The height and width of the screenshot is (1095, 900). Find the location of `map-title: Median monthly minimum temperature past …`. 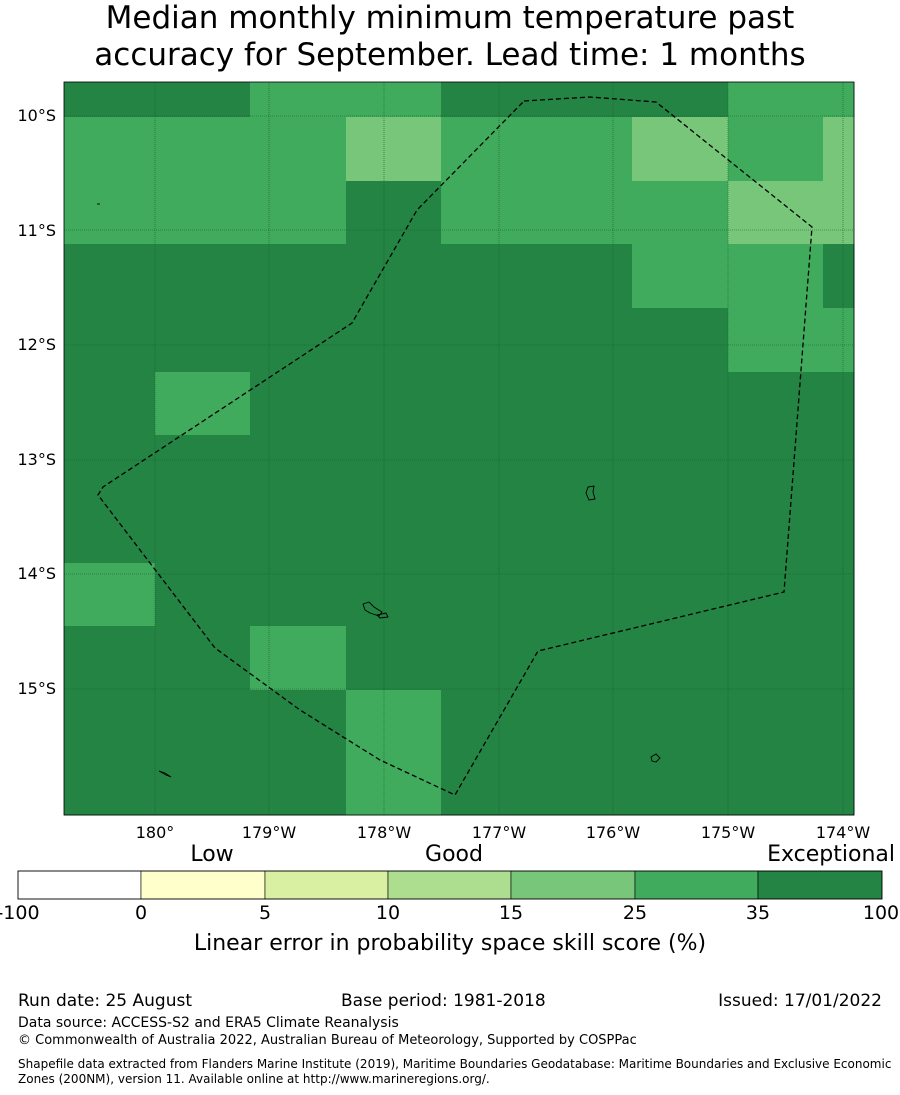

map-title: Median monthly minimum temperature past … is located at coordinates (450, 37).